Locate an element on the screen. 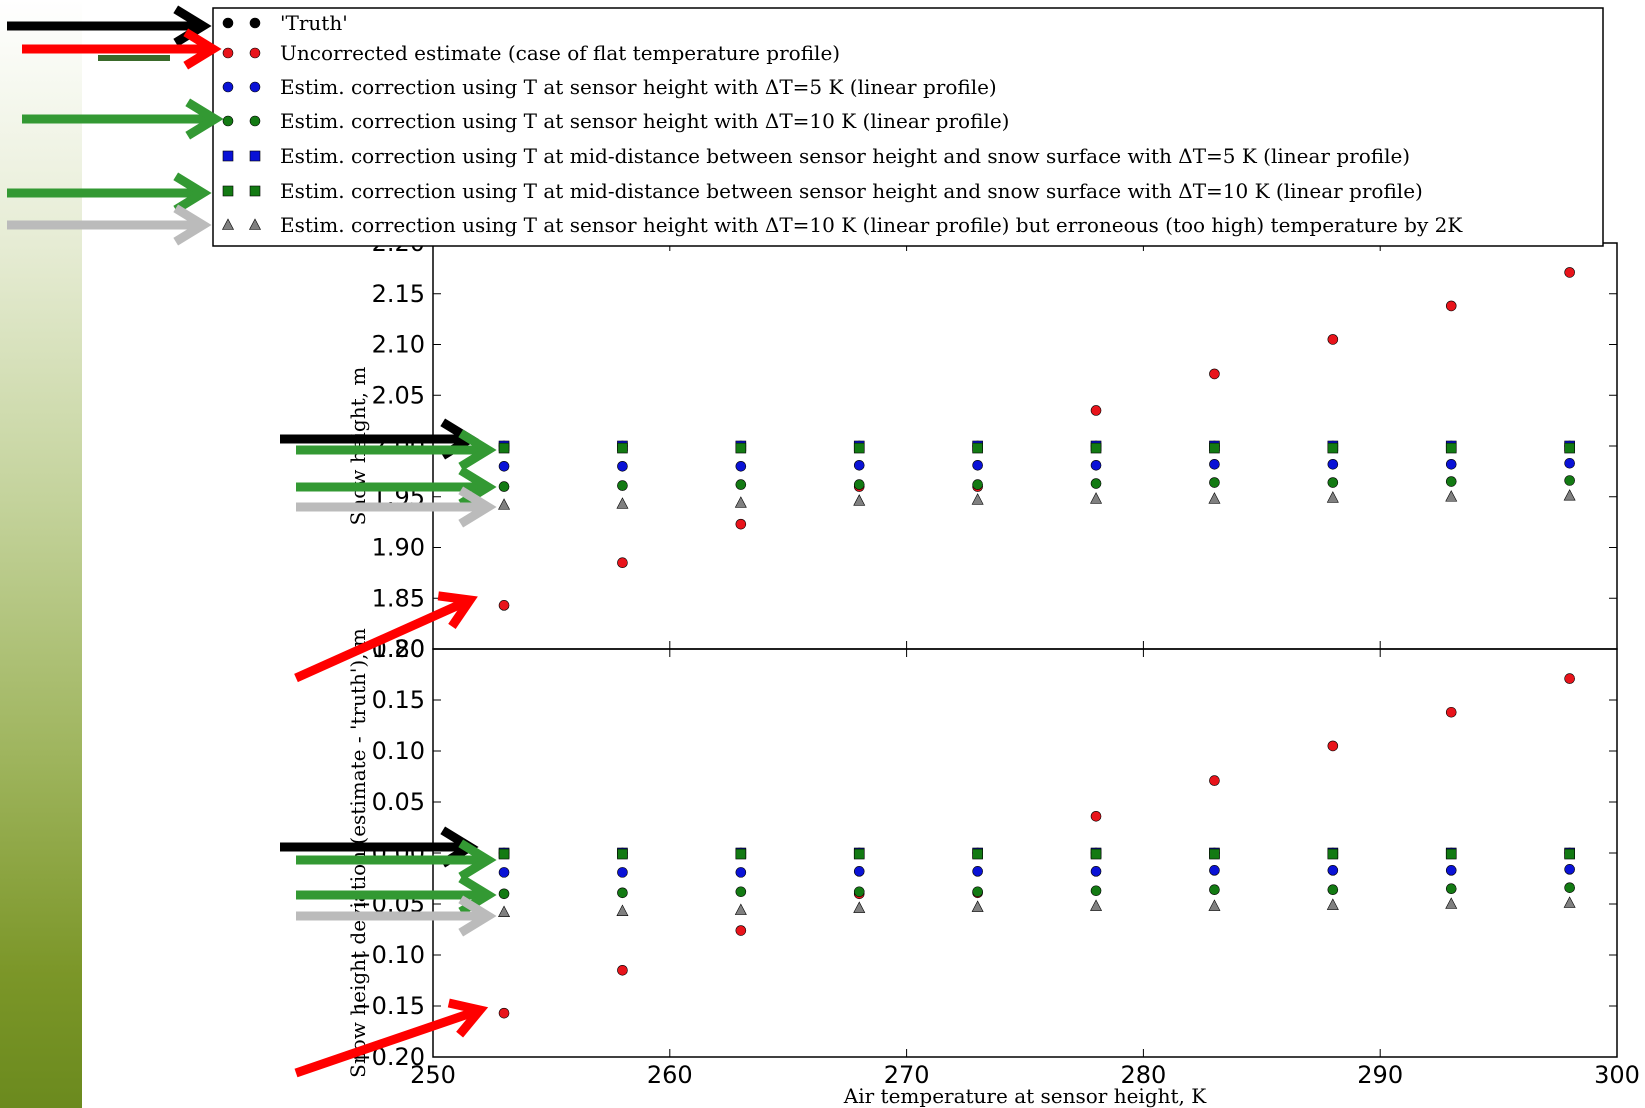 The height and width of the screenshot is (1108, 1645). bottom-ytick-label: −0.15 is located at coordinates (388, 1006).